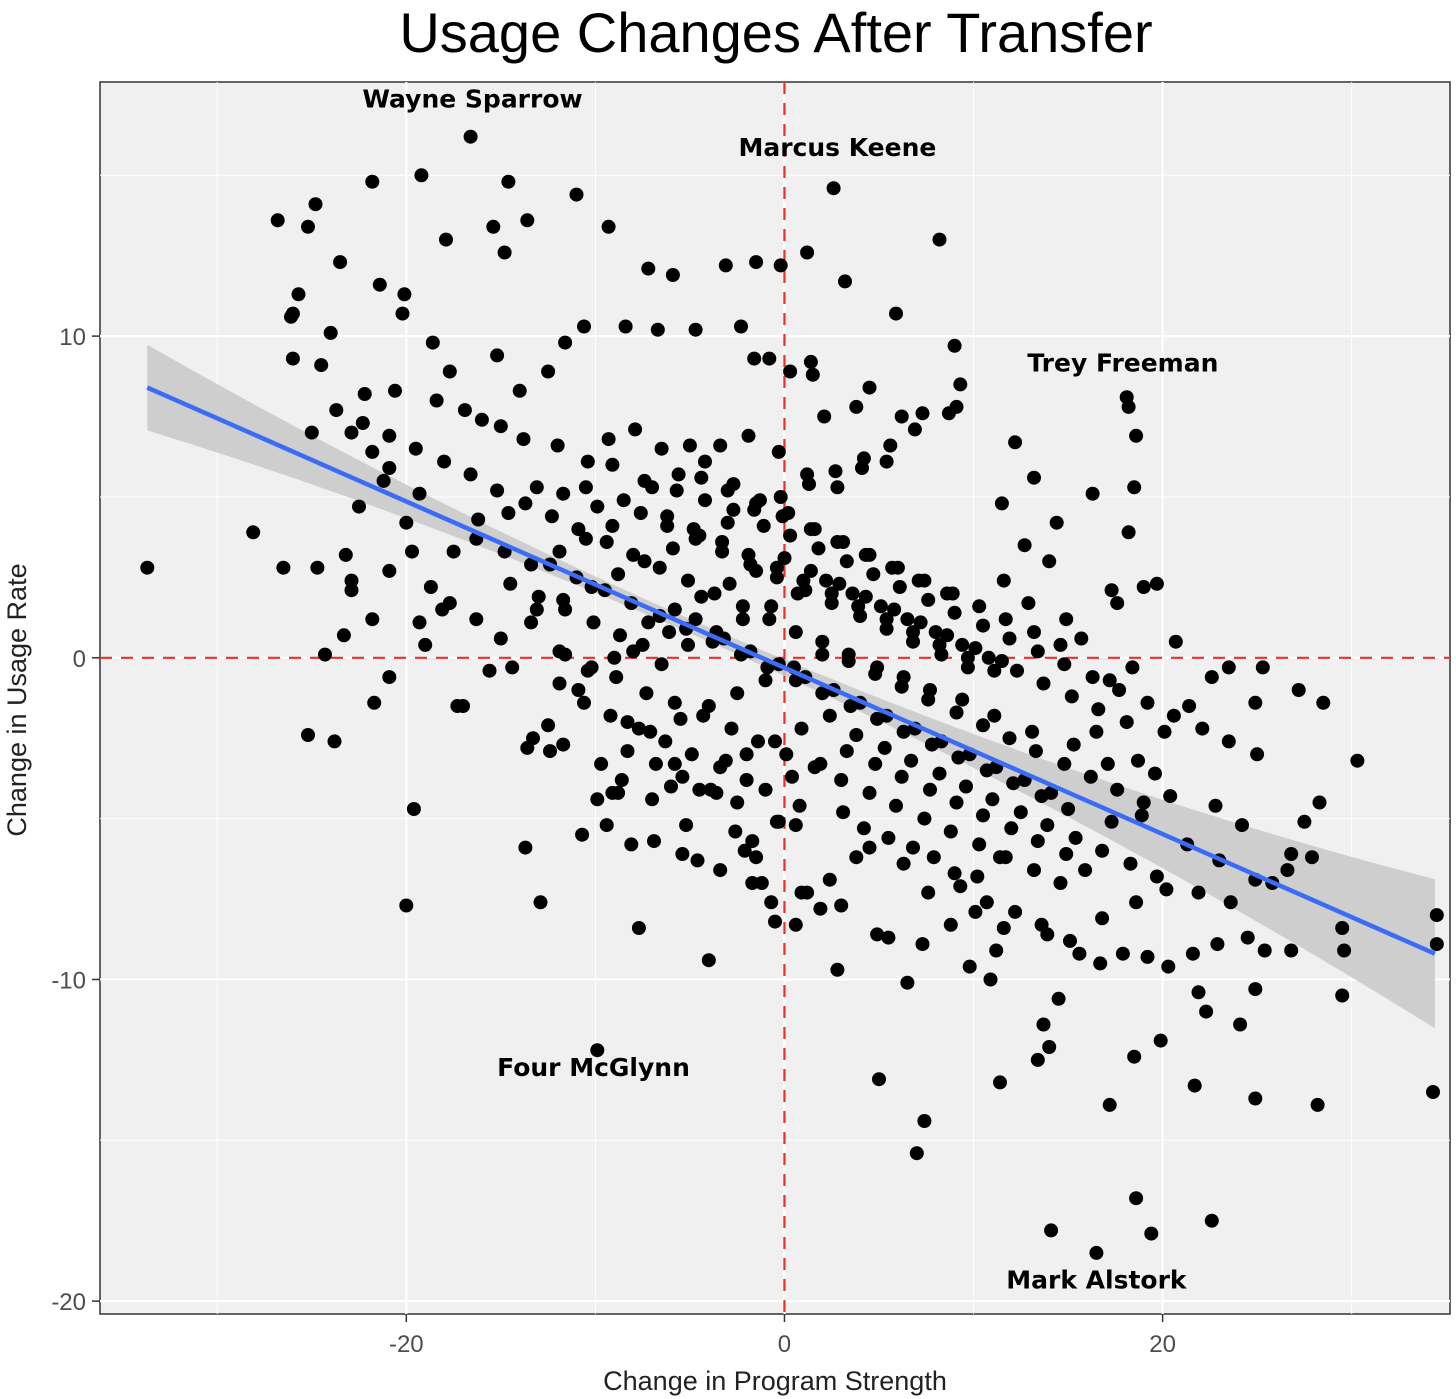 The height and width of the screenshot is (1399, 1456). What do you see at coordinates (68, 1302) in the screenshot?
I see `y-tick-label: -20` at bounding box center [68, 1302].